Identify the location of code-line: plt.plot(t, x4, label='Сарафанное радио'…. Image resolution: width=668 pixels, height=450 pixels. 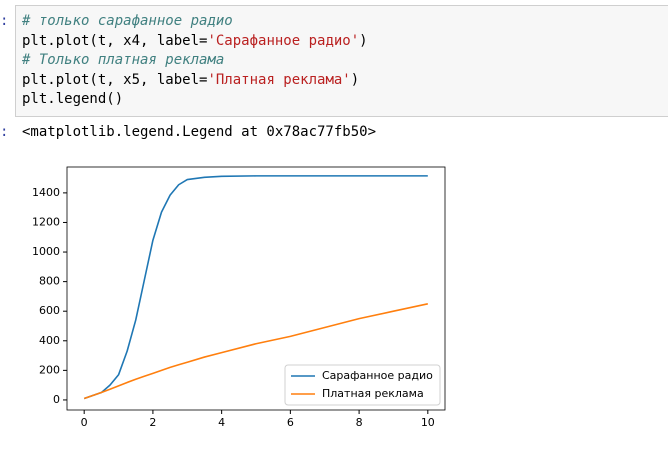
(195, 42).